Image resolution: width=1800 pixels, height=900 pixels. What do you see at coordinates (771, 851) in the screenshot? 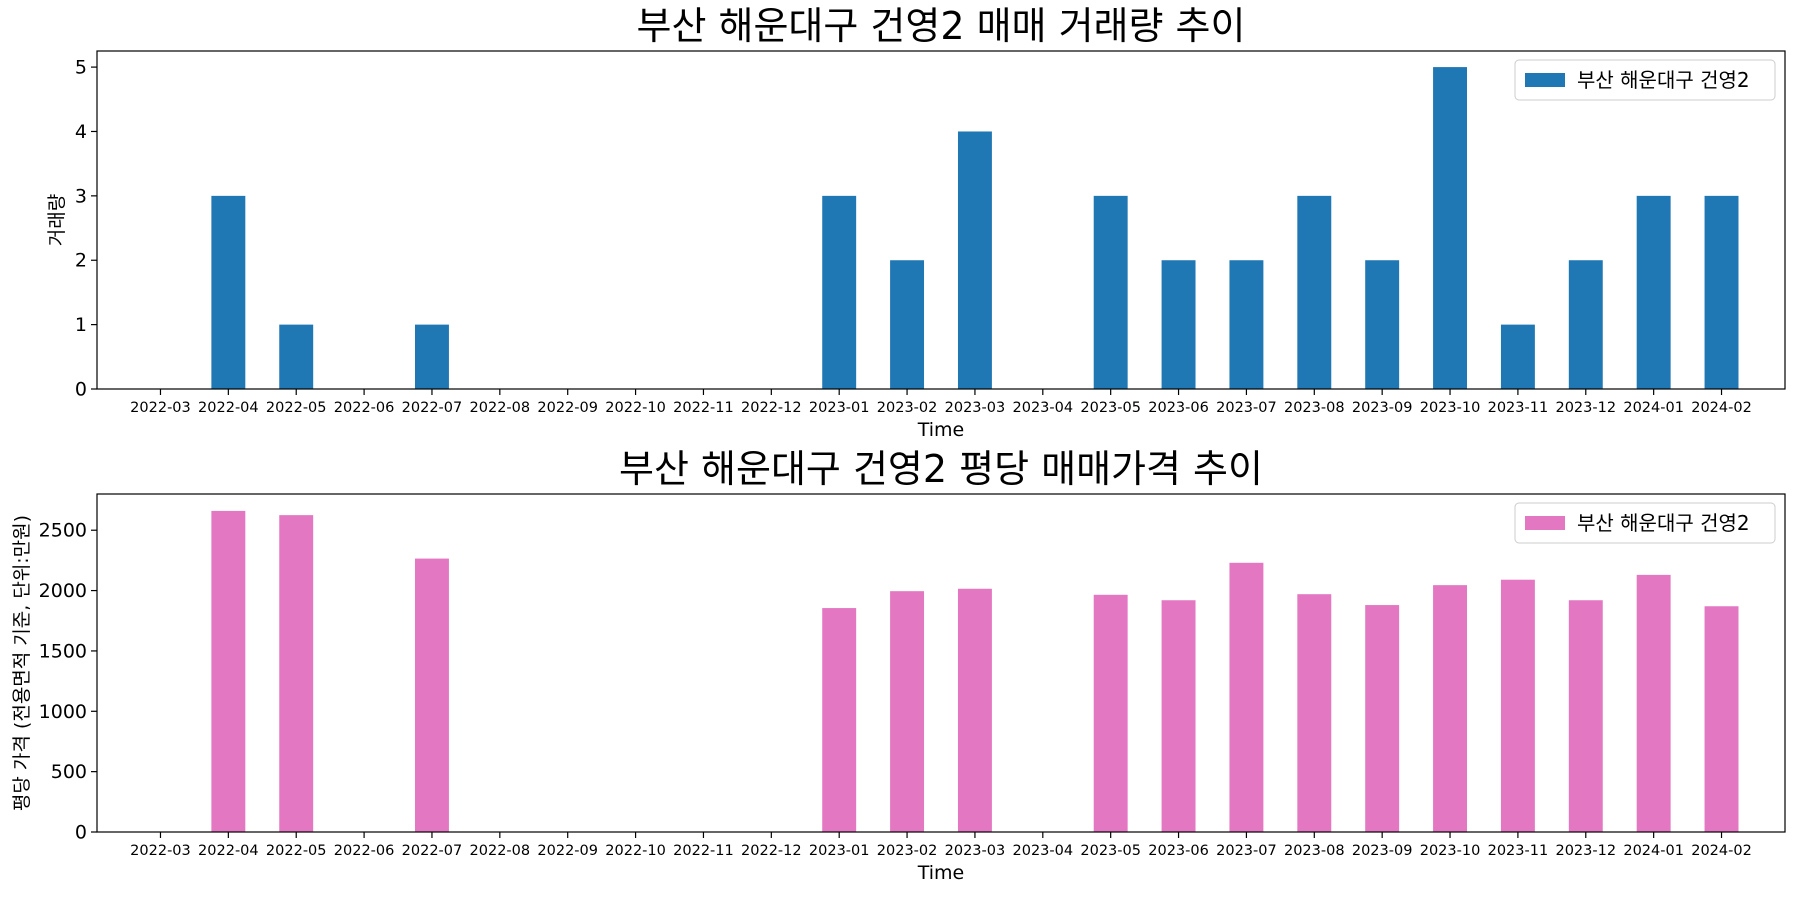
I see `chart2-x-tick-label: 2022-12` at bounding box center [771, 851].